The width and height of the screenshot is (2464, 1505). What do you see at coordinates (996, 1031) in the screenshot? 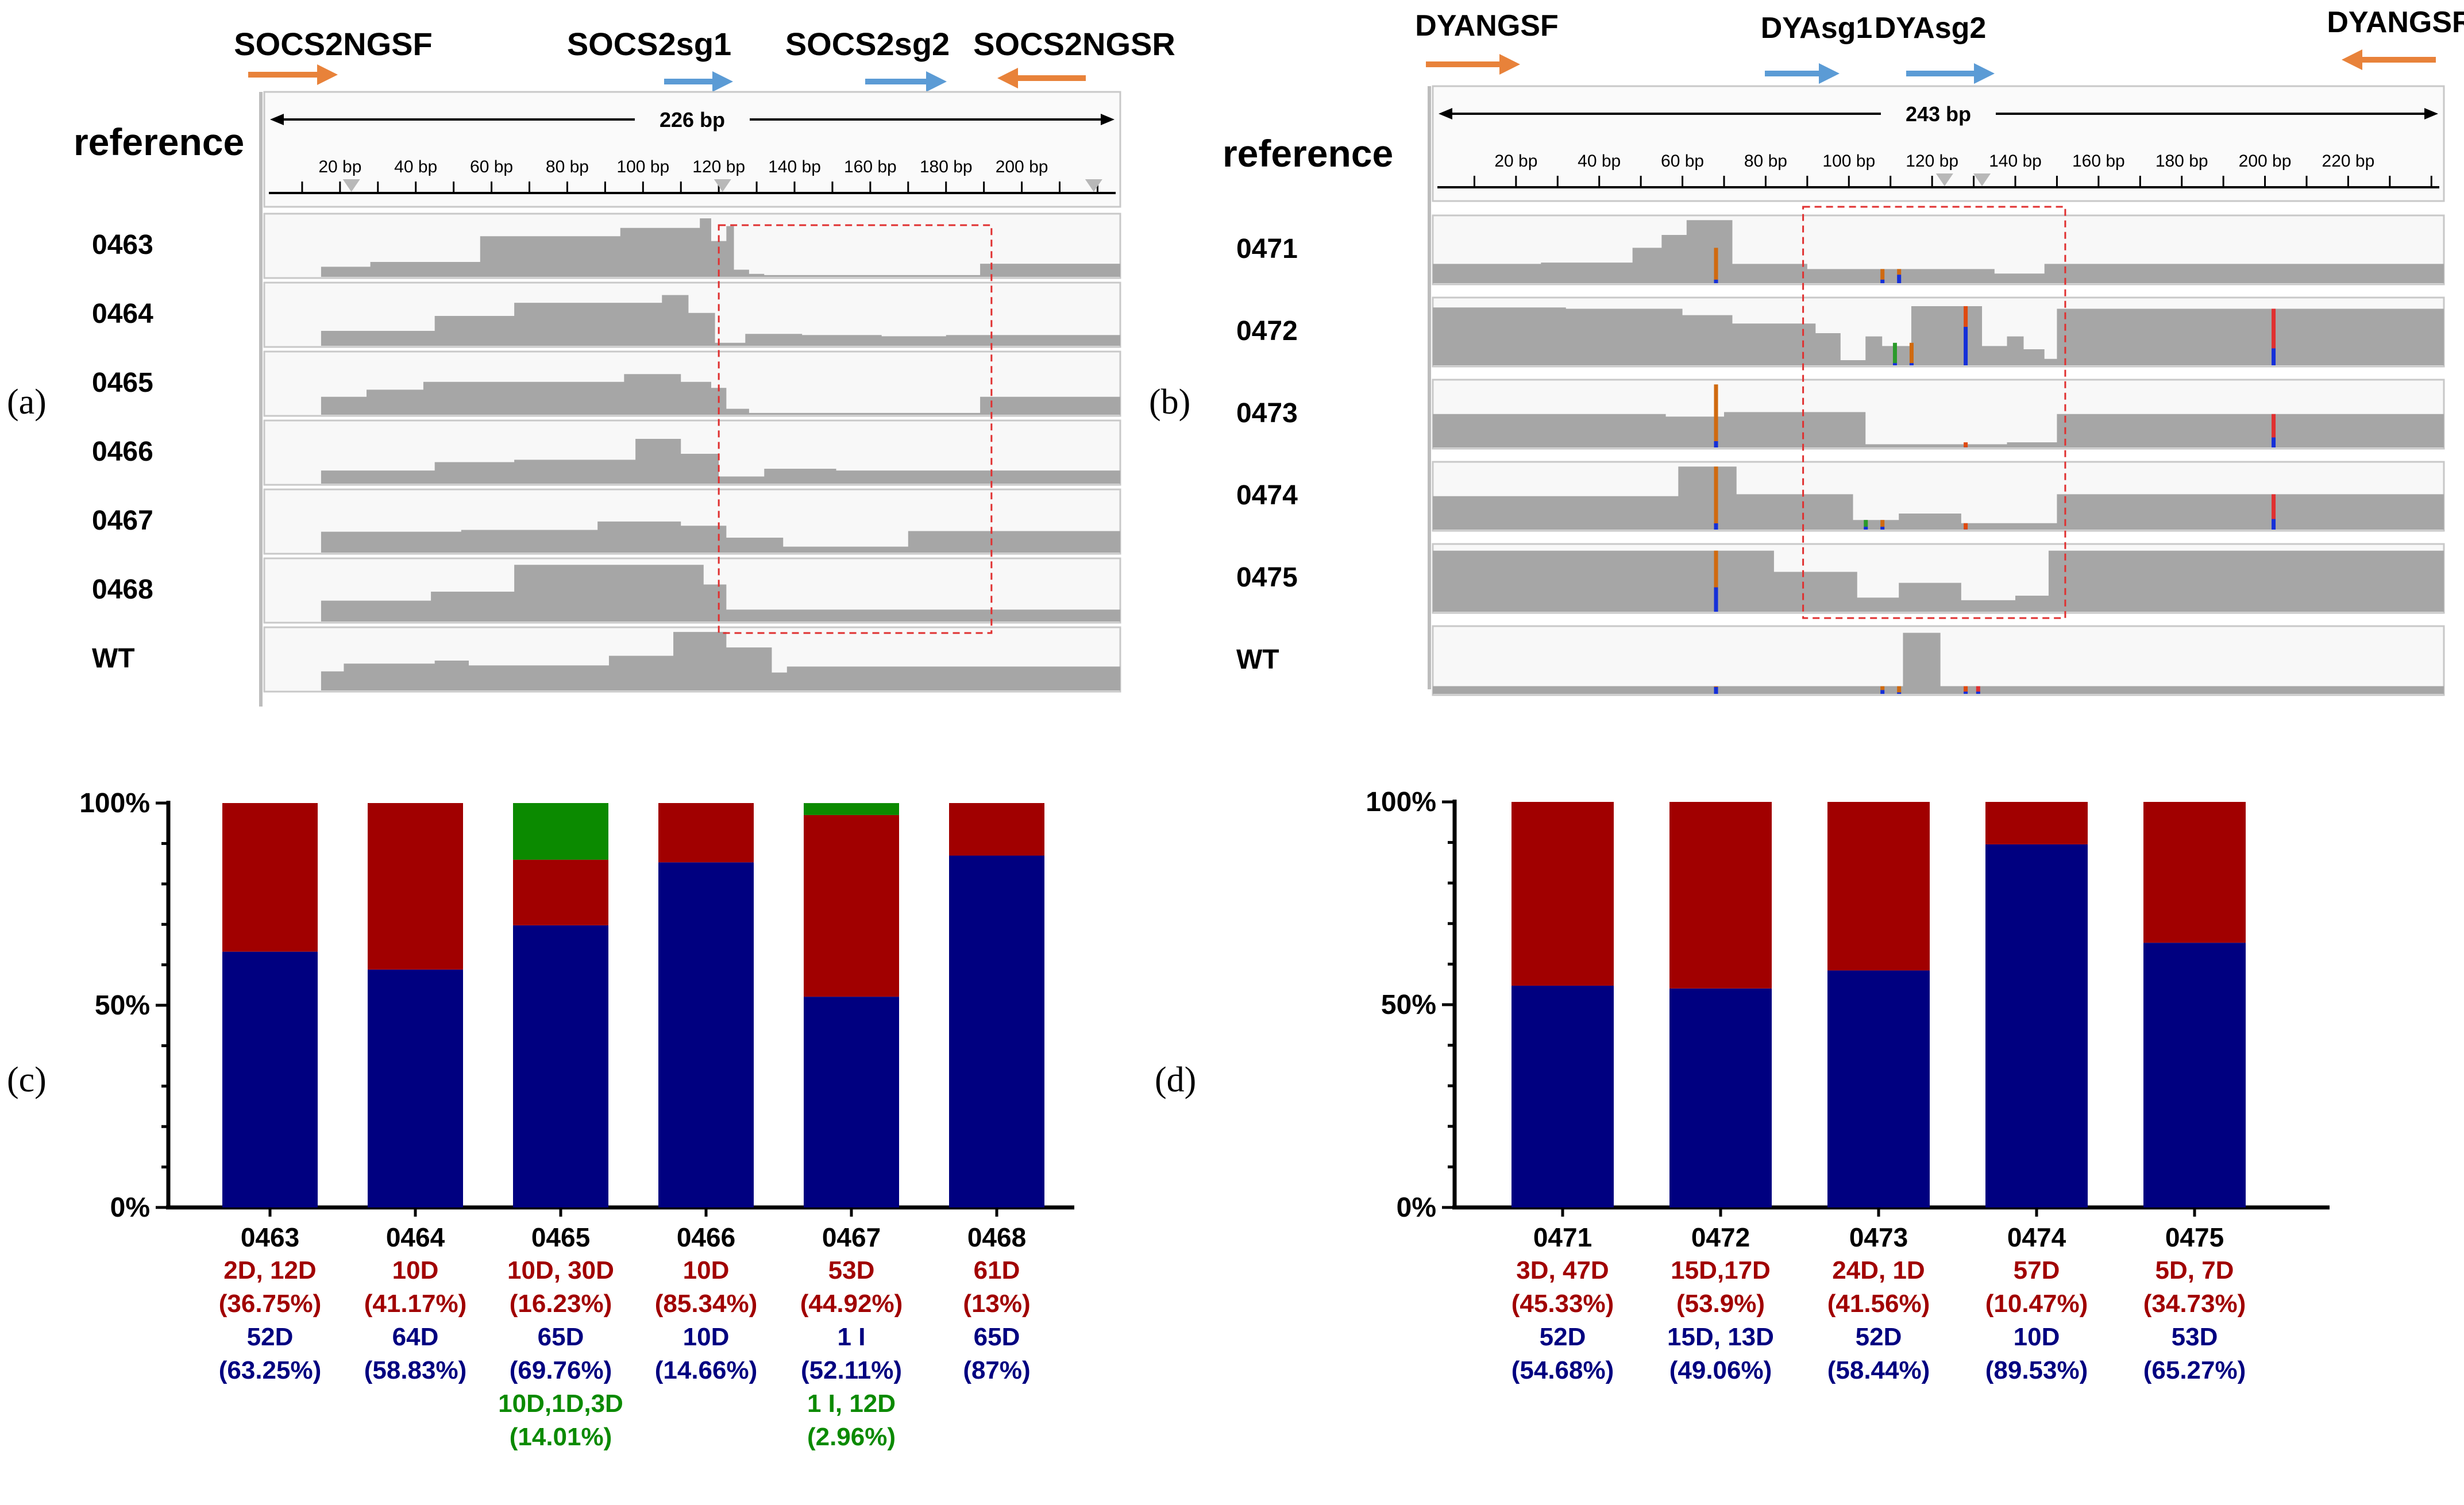
I see `c-bar-0468-blue` at bounding box center [996, 1031].